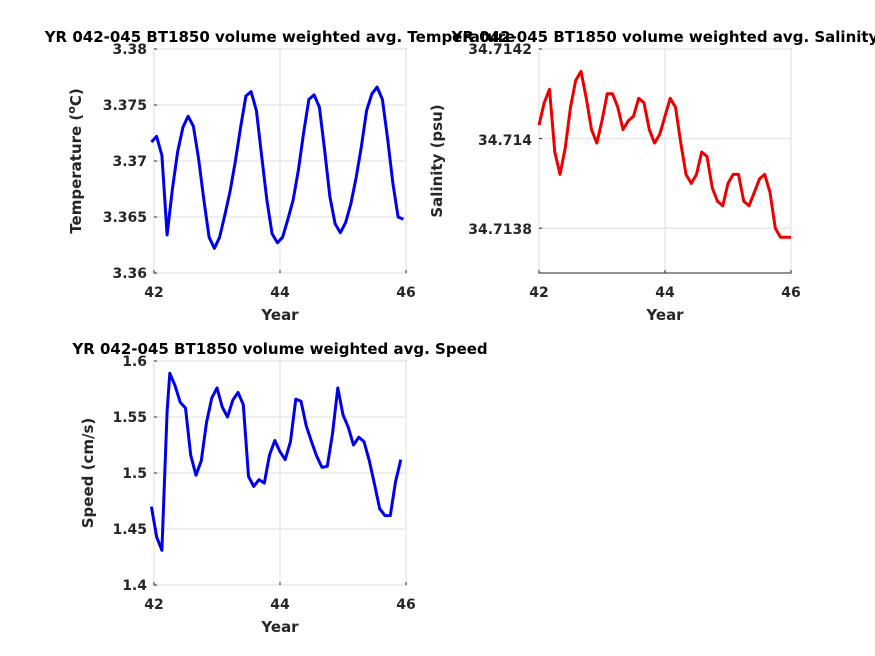  I want to click on temperature-ylabel-main: Temperature (, so click(76, 174).